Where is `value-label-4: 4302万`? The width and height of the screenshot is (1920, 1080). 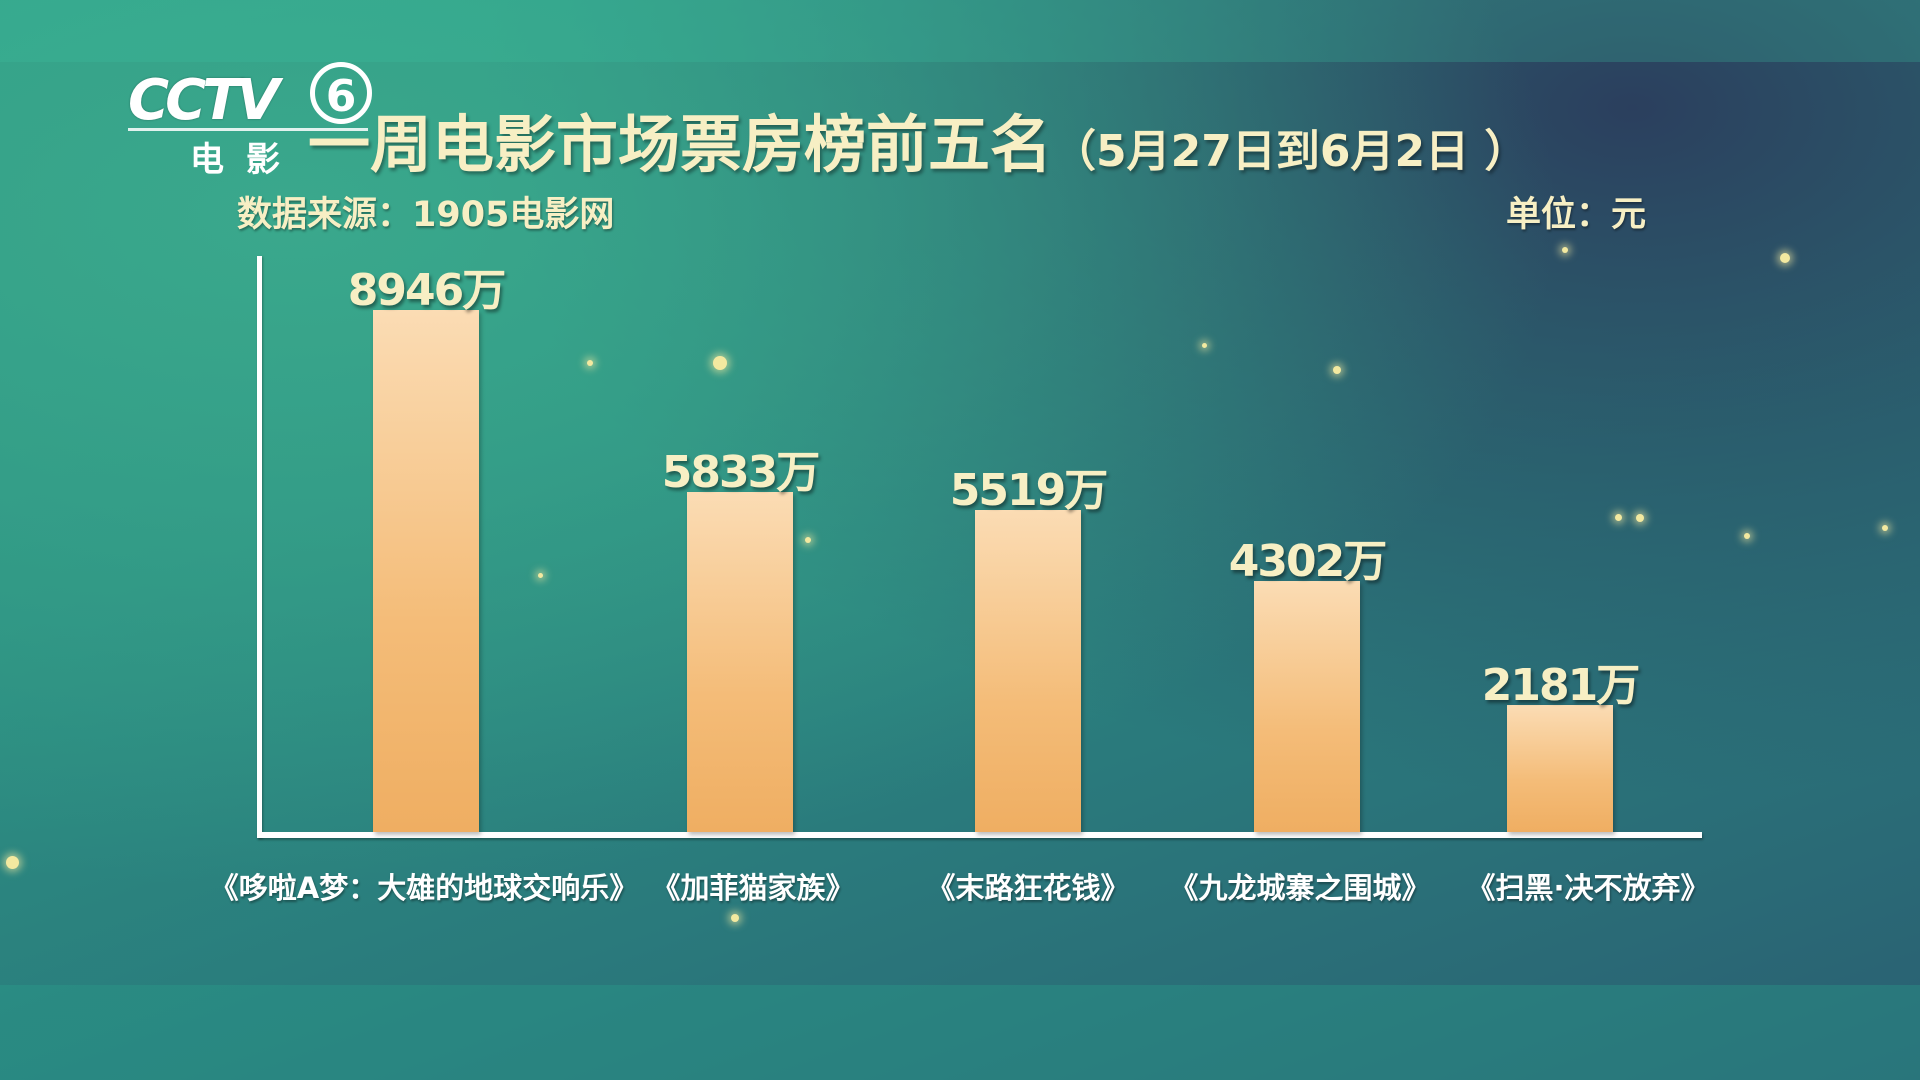 value-label-4: 4302万 is located at coordinates (1307, 561).